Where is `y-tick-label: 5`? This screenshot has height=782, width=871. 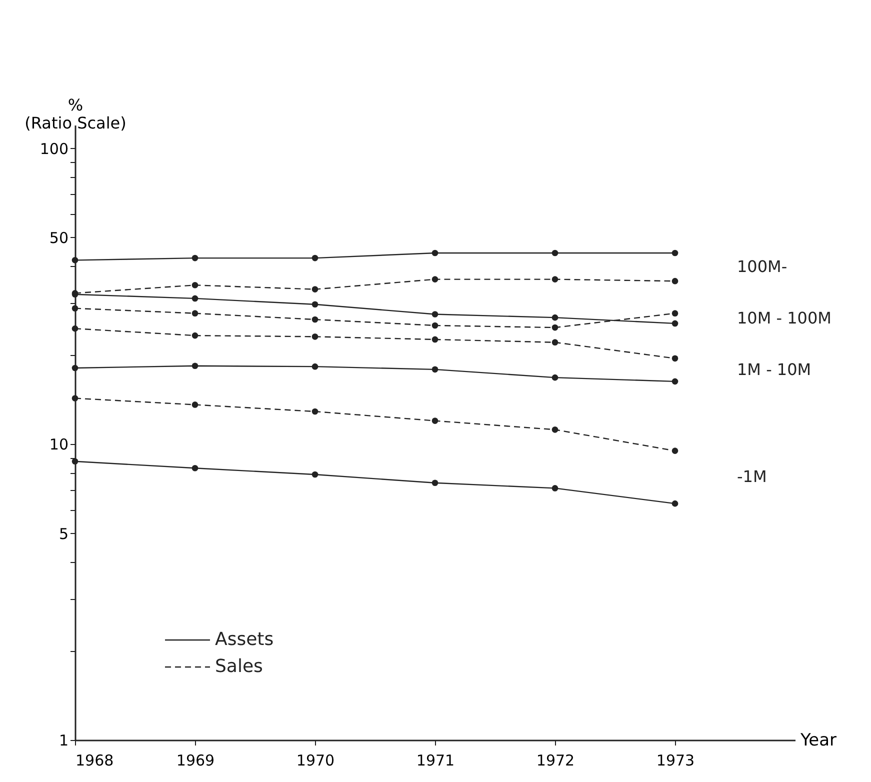 y-tick-label: 5 is located at coordinates (63, 533).